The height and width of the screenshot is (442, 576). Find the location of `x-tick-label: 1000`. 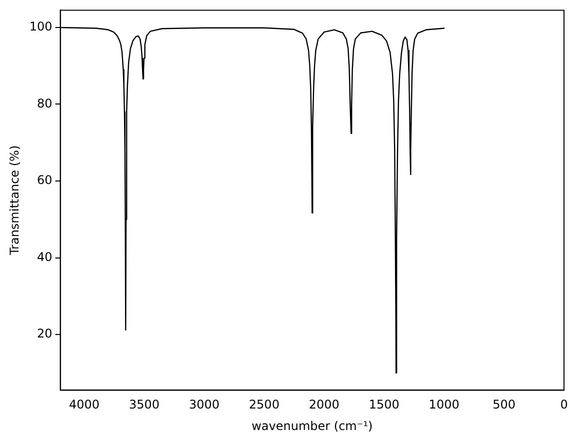

x-tick-label: 1000 is located at coordinates (444, 405).